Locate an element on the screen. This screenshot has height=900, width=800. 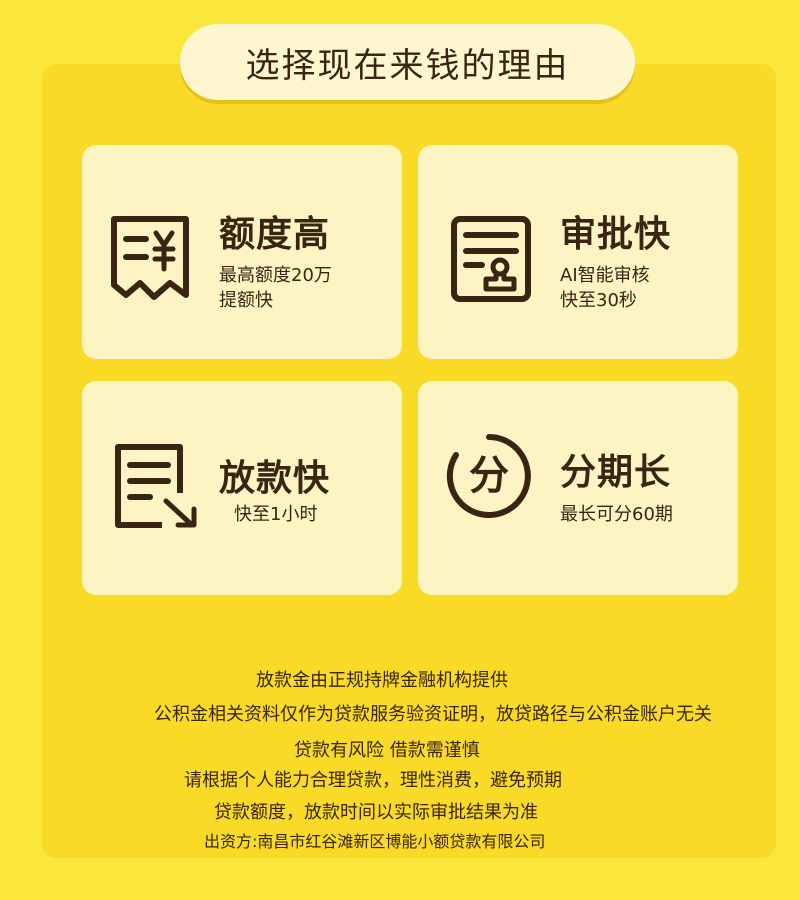
approval-stamp-icon is located at coordinates (491, 259).